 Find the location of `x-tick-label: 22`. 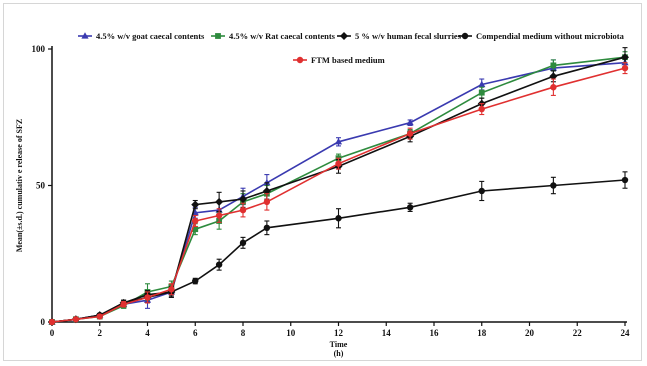

x-tick-label: 22 is located at coordinates (578, 333).